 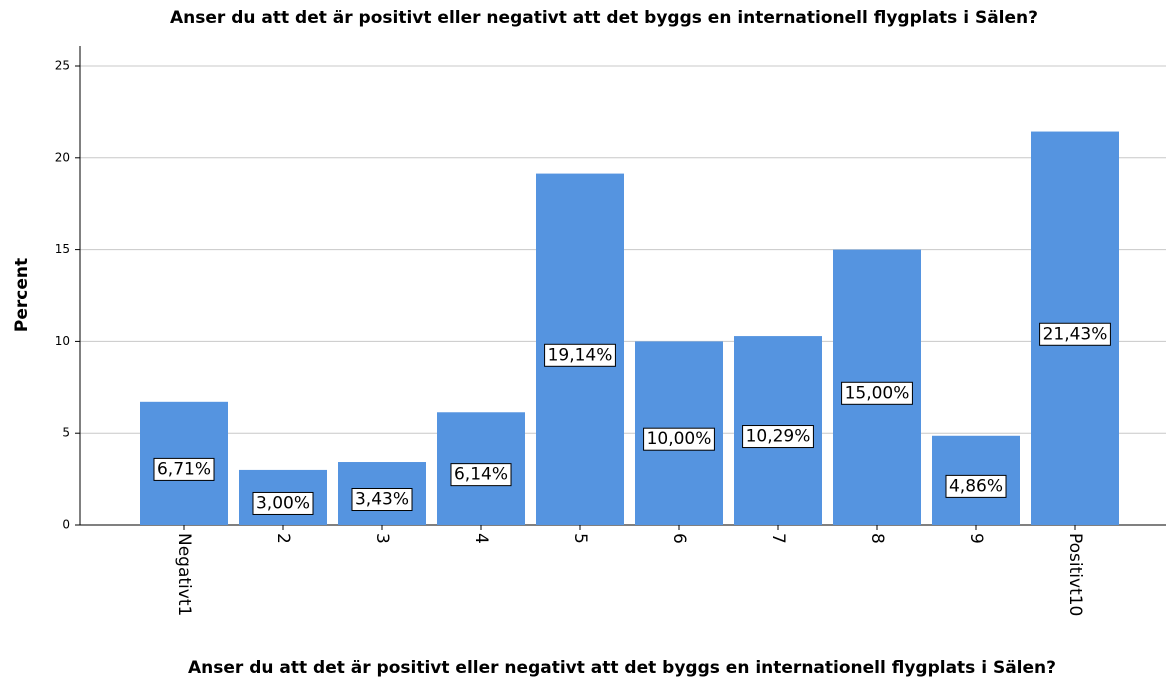 I want to click on x-tick-label: 5, so click(x=580, y=538).